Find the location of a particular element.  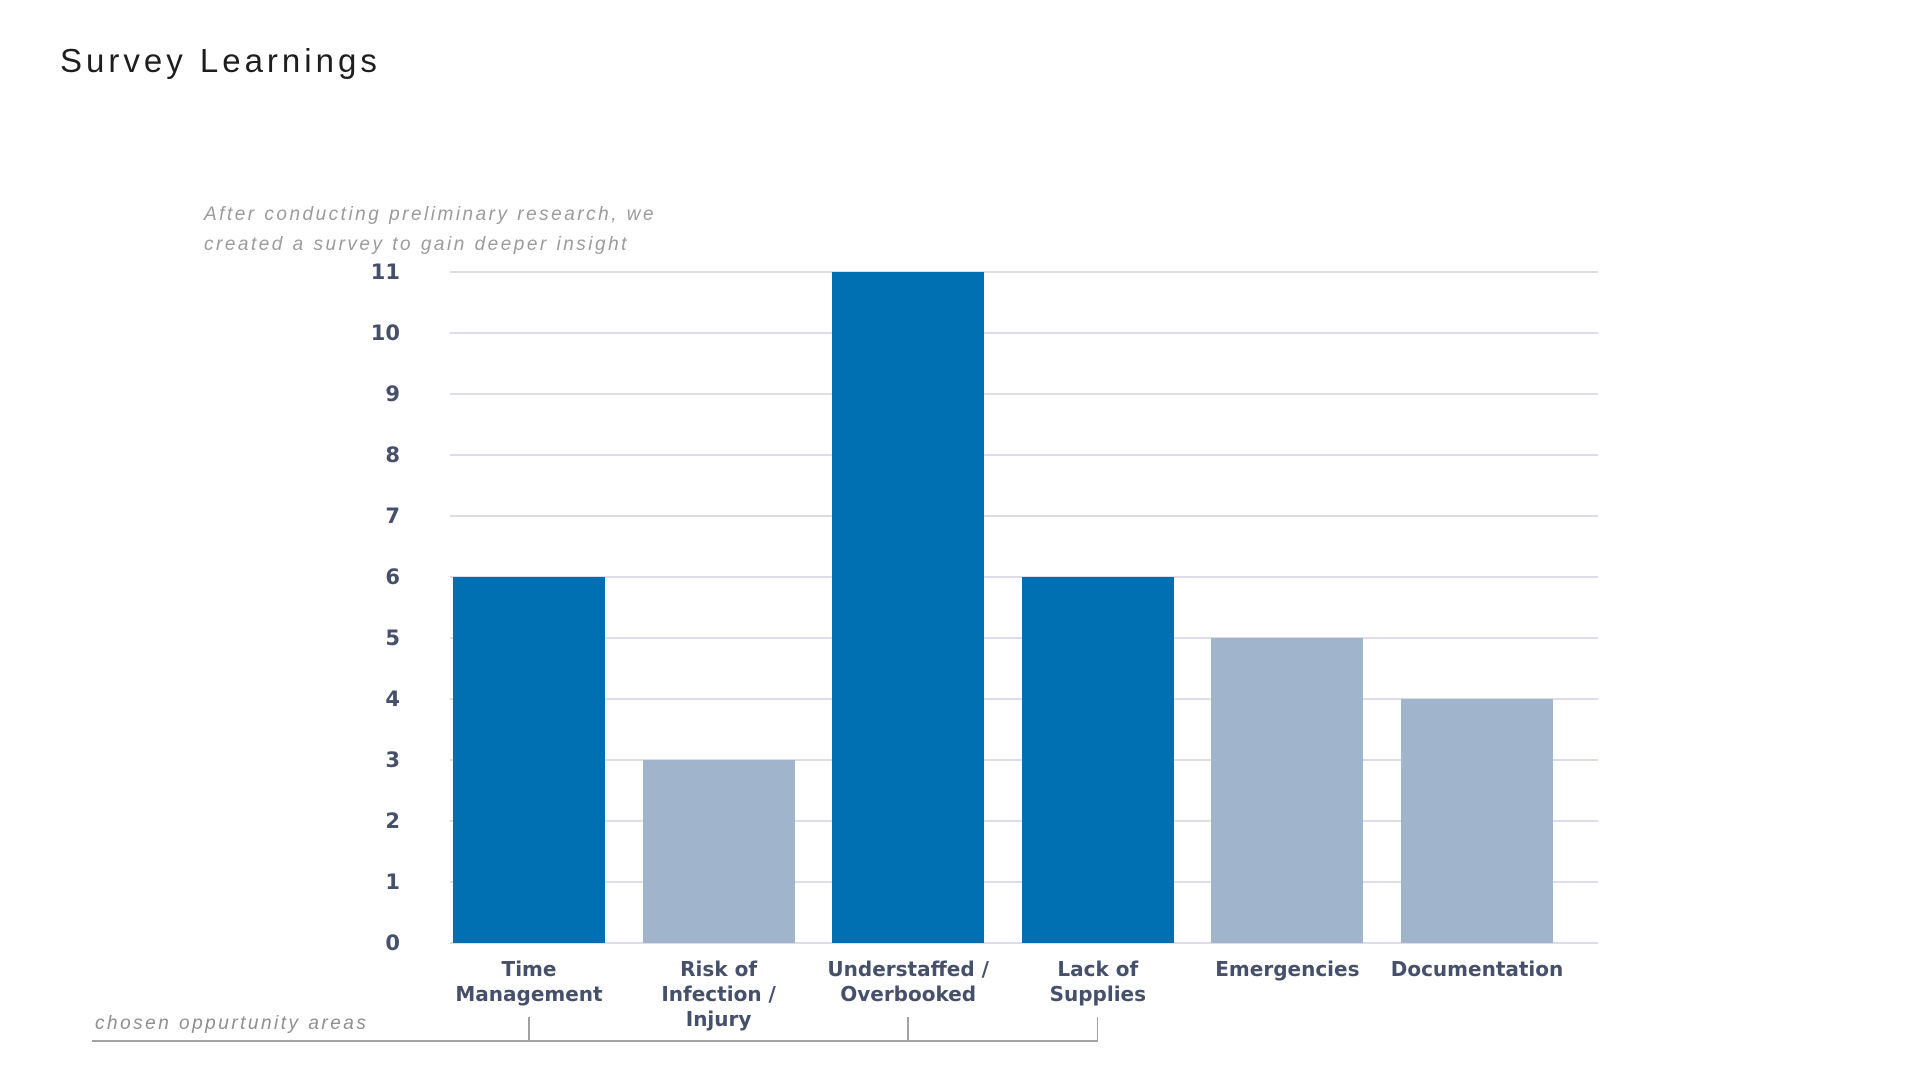

x-axis-label-line: Emergencies is located at coordinates (1287, 969).